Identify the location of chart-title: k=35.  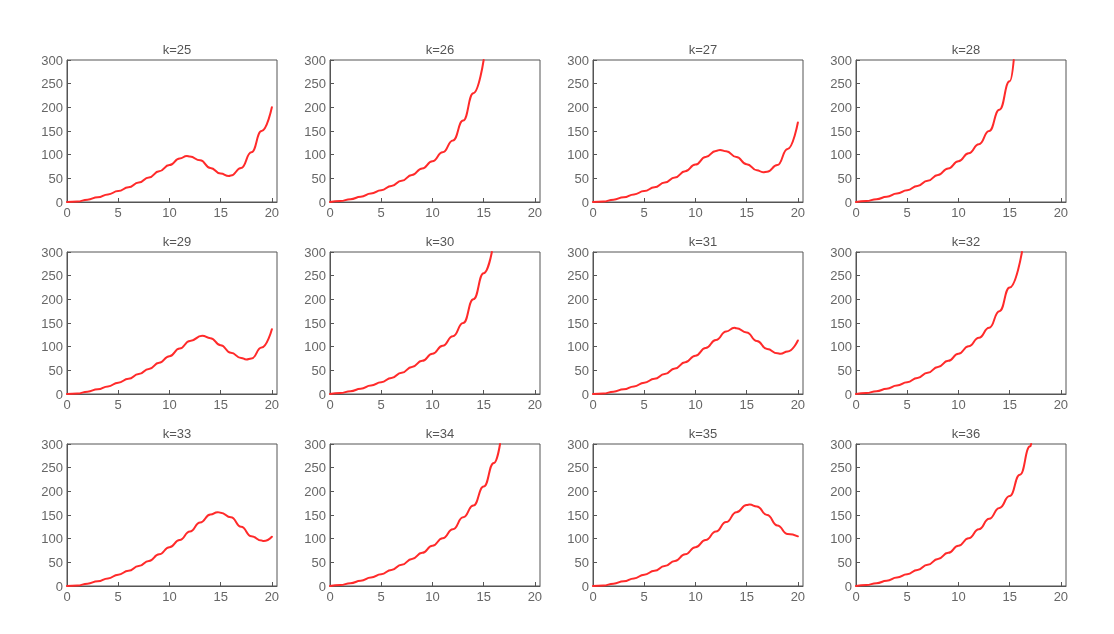
(703, 433).